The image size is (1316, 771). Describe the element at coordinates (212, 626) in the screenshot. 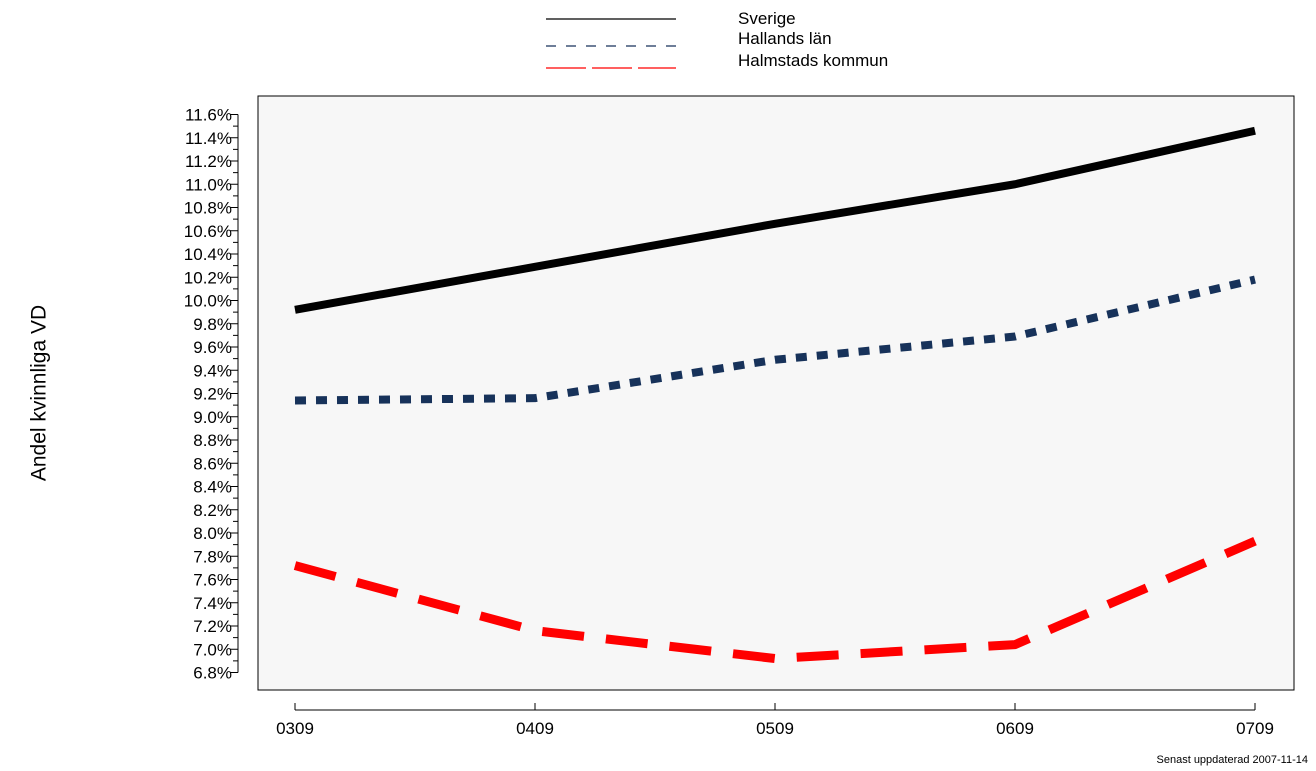

I see `y-tick-label: 7.2%` at that location.